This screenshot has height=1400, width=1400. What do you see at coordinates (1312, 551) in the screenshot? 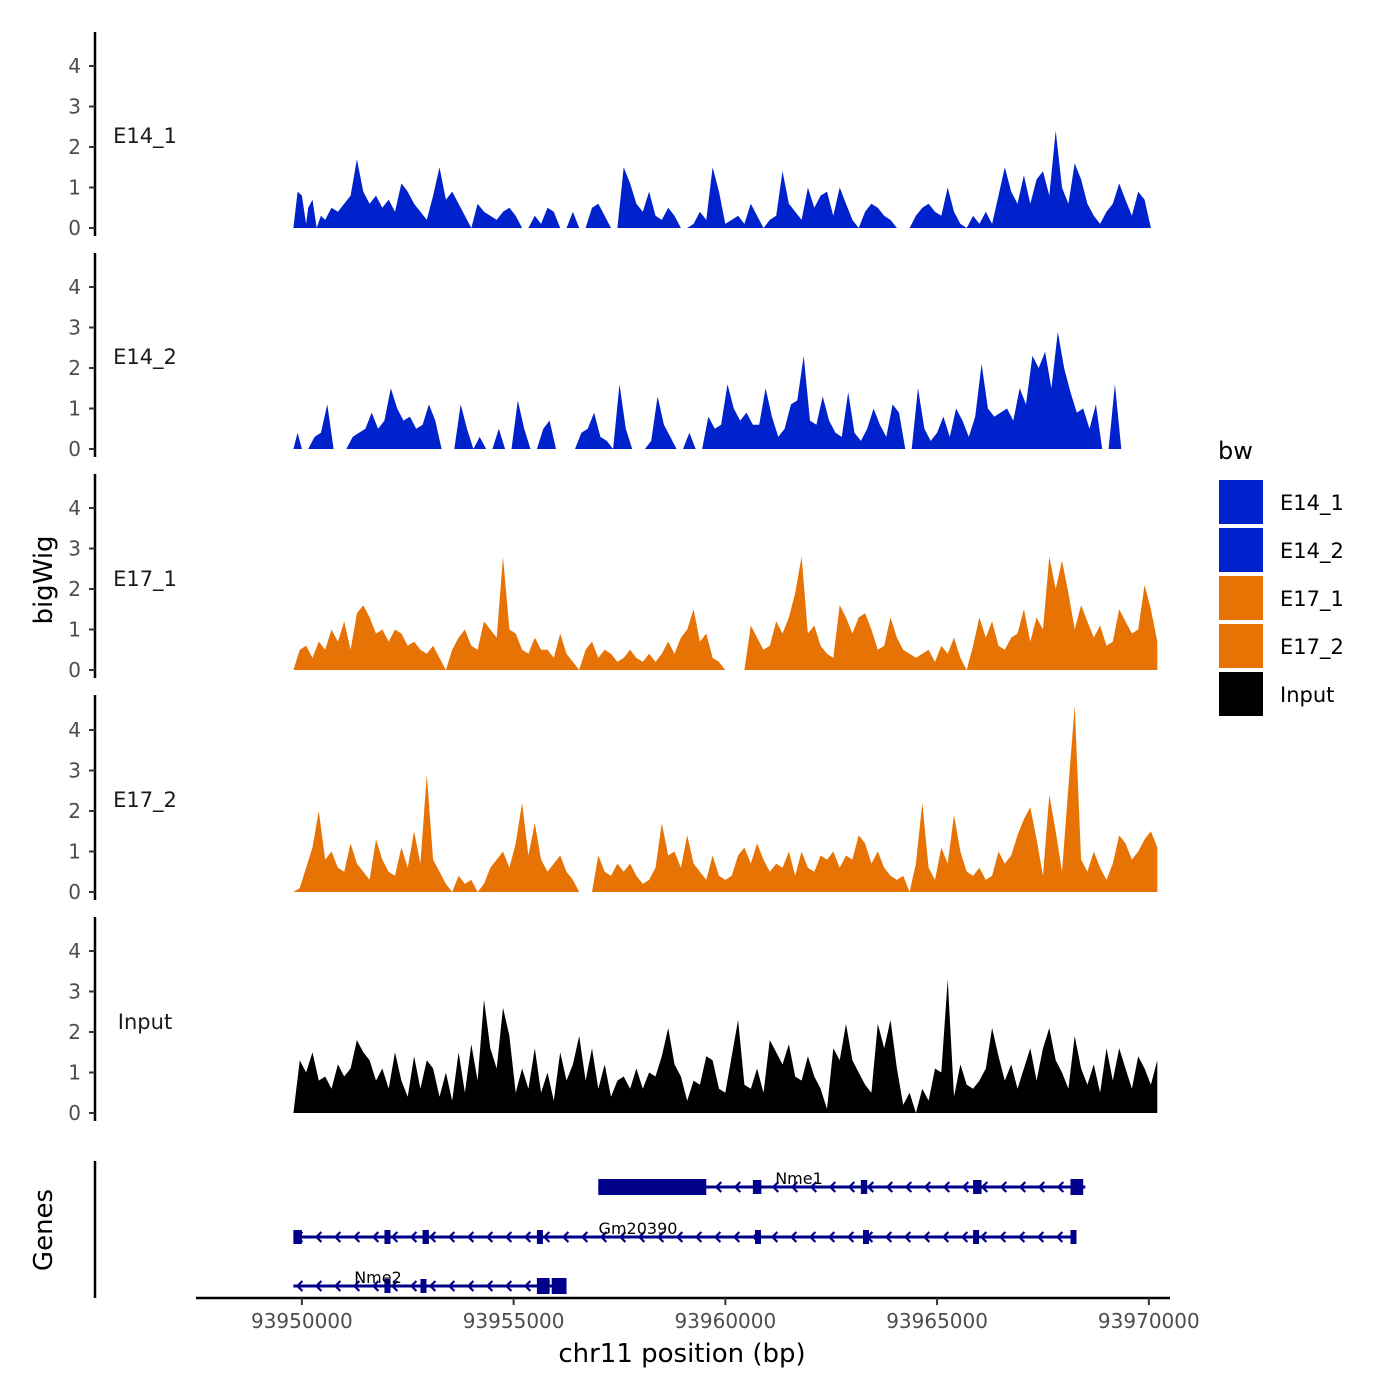
I see `legend-label: E14_2` at bounding box center [1312, 551].